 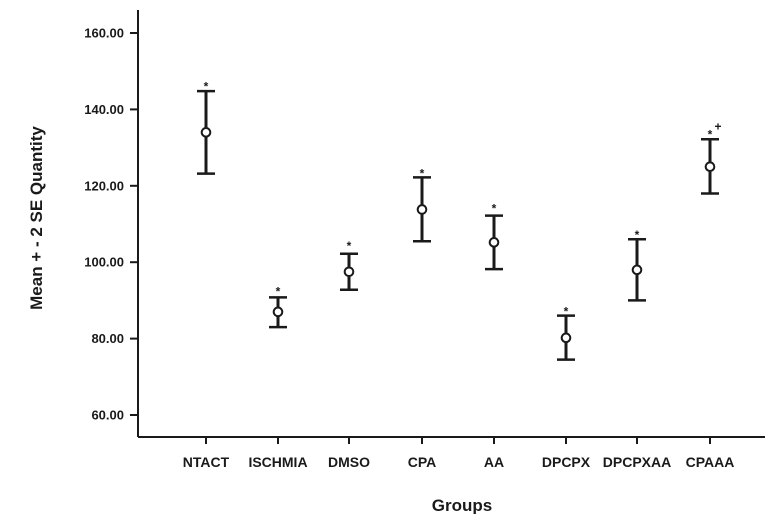 What do you see at coordinates (104, 33) in the screenshot?
I see `y-tick-label: 160.00` at bounding box center [104, 33].